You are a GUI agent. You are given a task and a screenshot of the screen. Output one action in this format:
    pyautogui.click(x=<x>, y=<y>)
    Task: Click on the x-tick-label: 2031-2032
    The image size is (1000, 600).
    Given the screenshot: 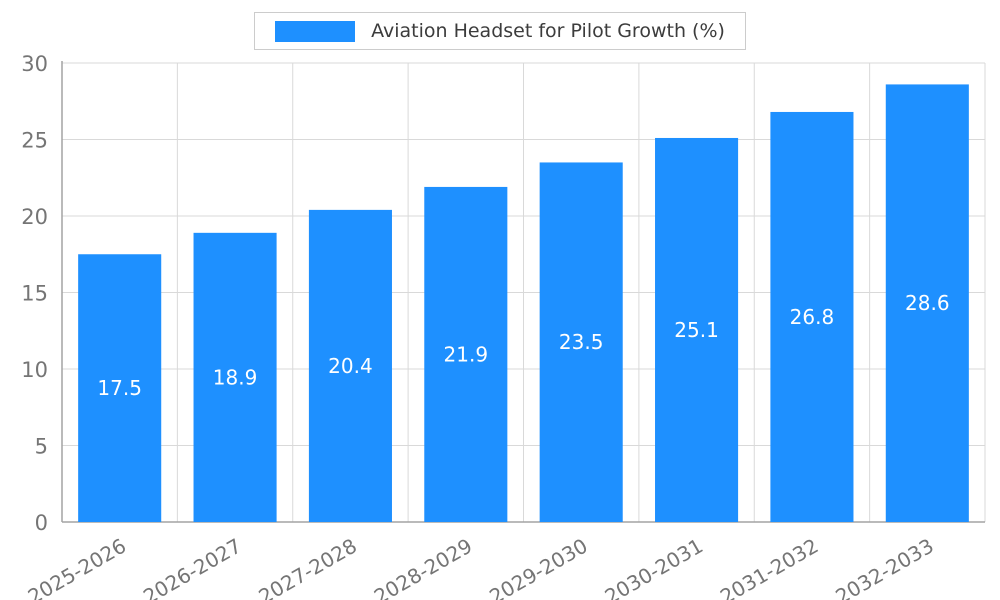 What is the action you would take?
    pyautogui.click(x=769, y=567)
    